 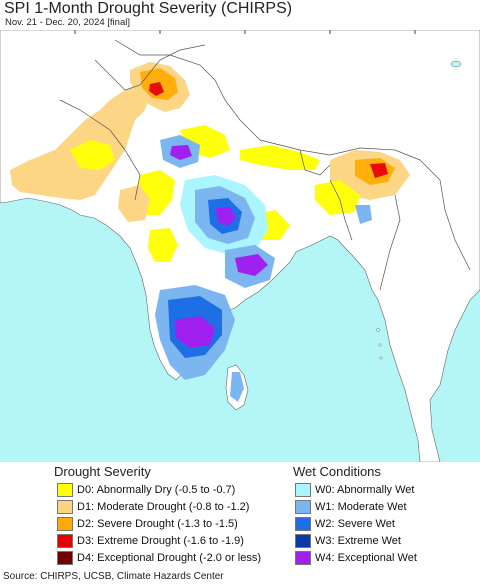 I want to click on w1-srilanka, so click(x=237, y=387).